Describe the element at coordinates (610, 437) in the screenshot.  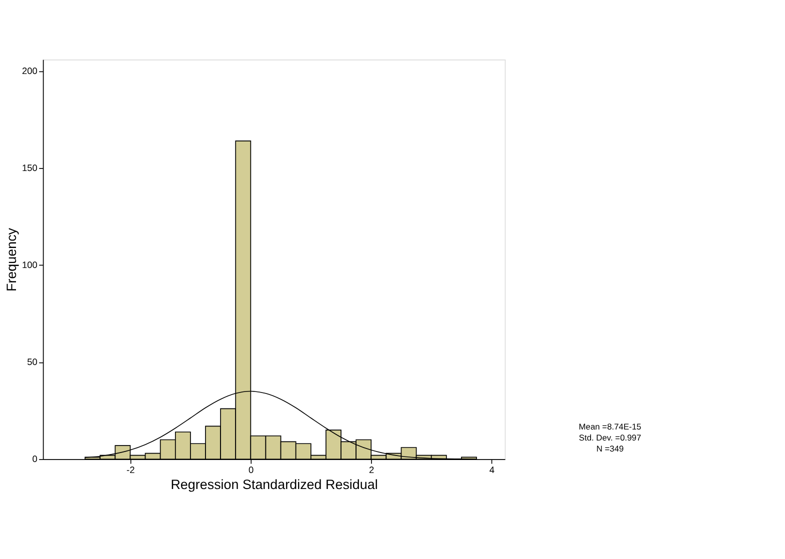
I see `text: Std. Dev. =0.997` at that location.